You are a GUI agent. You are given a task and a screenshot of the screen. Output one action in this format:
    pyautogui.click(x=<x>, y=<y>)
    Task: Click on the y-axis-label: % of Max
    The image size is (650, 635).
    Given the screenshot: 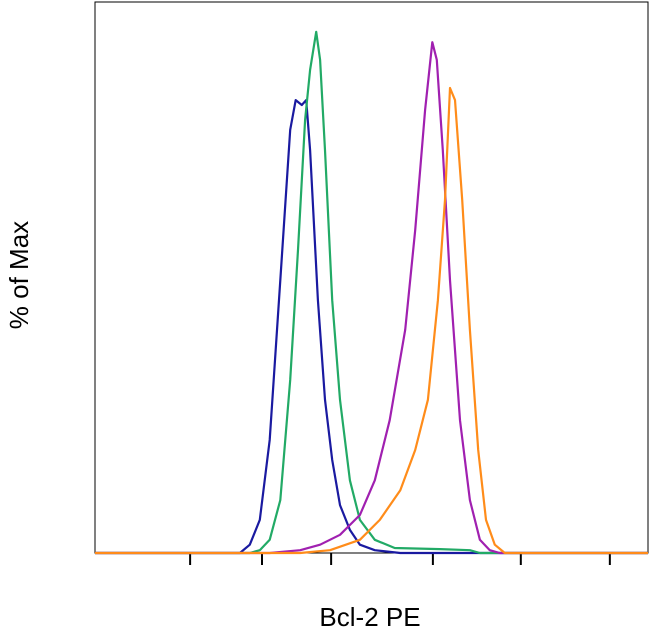 What is the action you would take?
    pyautogui.click(x=19, y=275)
    